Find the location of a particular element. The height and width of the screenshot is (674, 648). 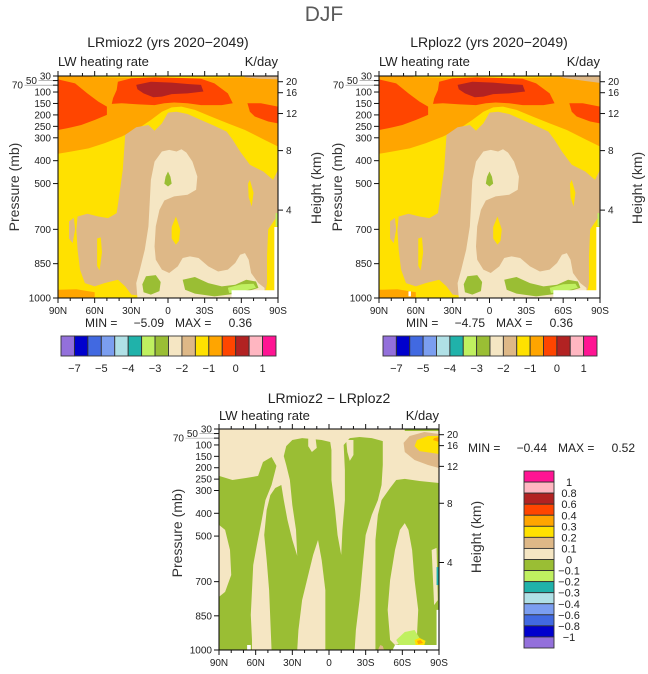

y-tick-label: 300 is located at coordinates (42, 138).